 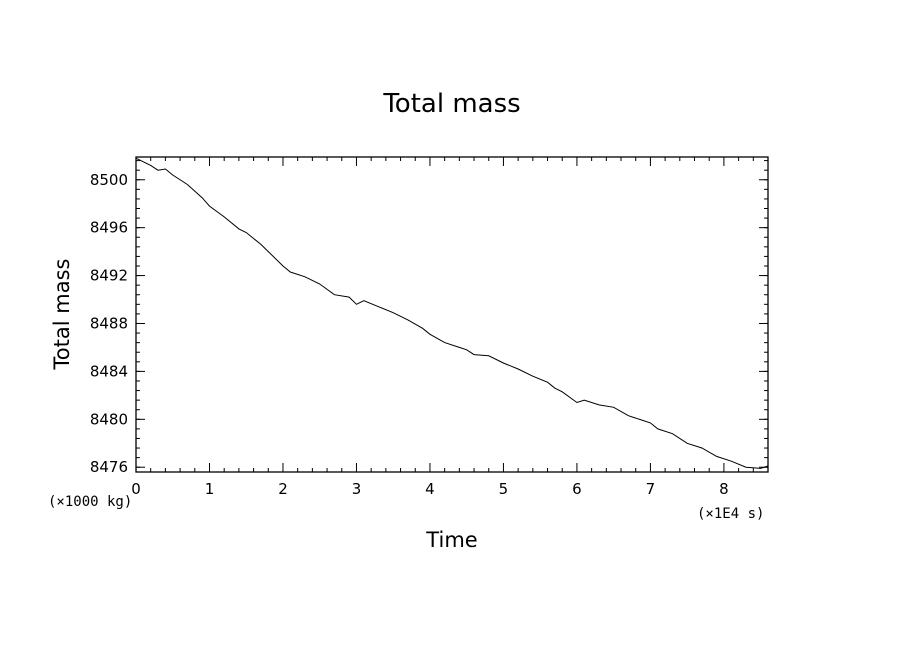 I want to click on x-tick-label: 1, so click(x=210, y=489).